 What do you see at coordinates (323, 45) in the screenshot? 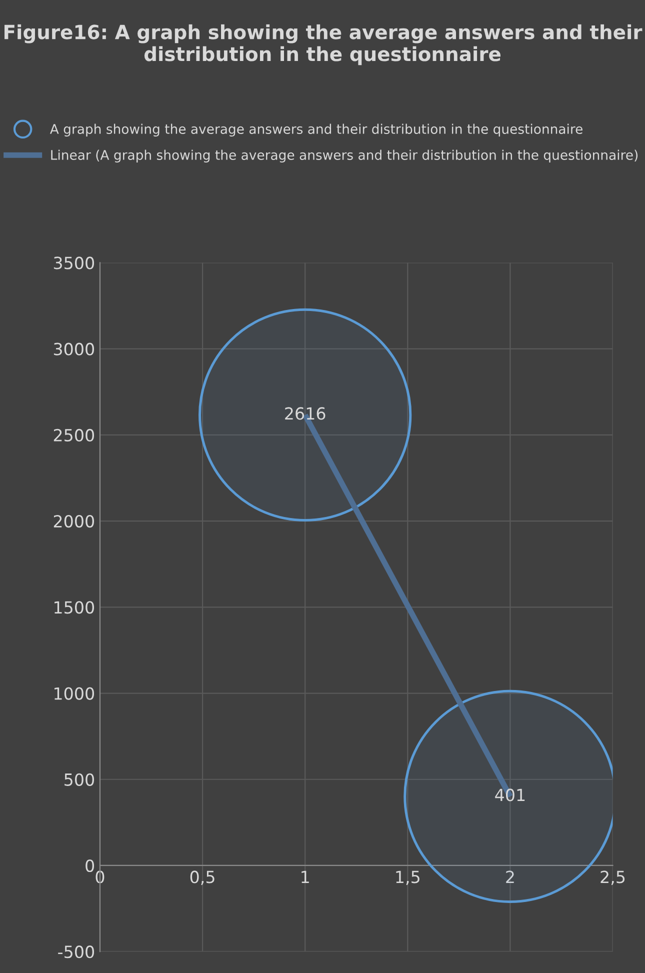
I see `chart-title: Figure16: A graph showing the average answers and their distribution in the questionnaire` at bounding box center [323, 45].